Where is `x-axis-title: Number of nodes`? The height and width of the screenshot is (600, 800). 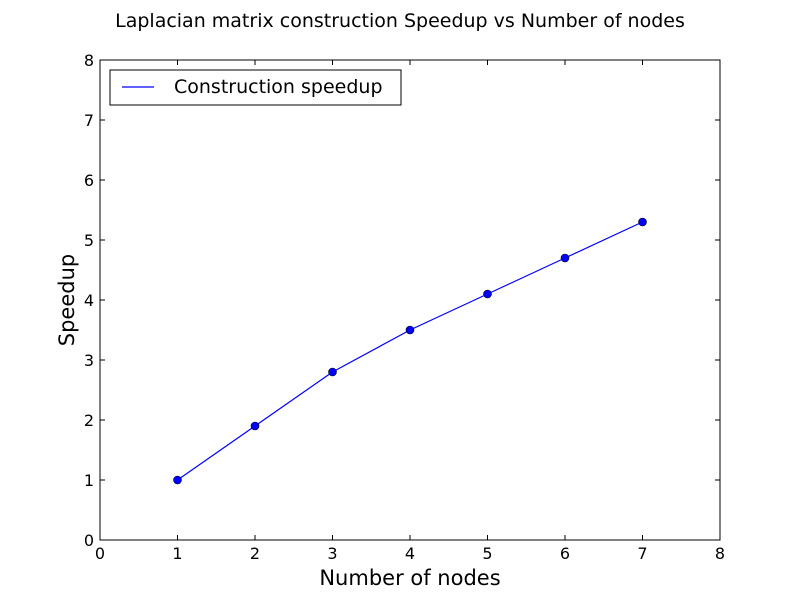 x-axis-title: Number of nodes is located at coordinates (409, 578).